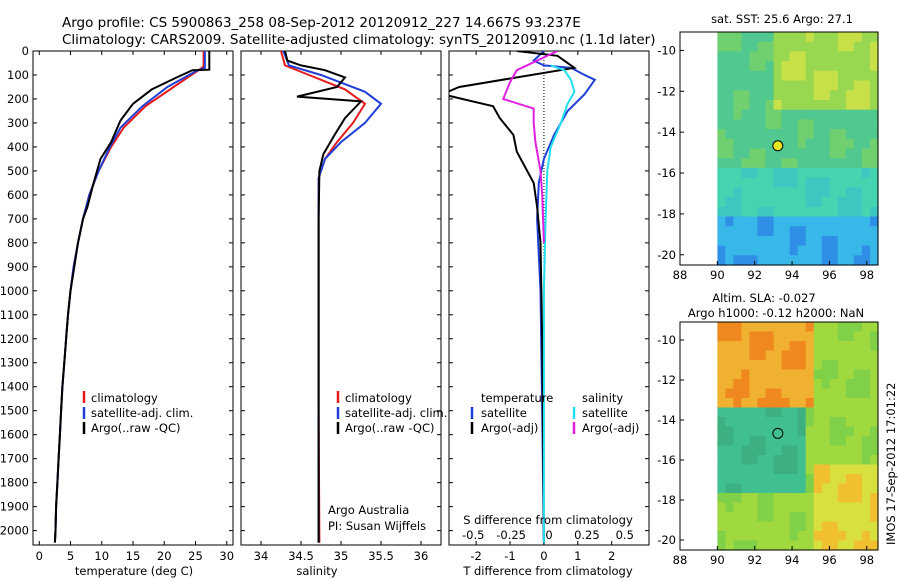 The image size is (900, 580). I want to click on map-x-tick-label: 90, so click(717, 560).